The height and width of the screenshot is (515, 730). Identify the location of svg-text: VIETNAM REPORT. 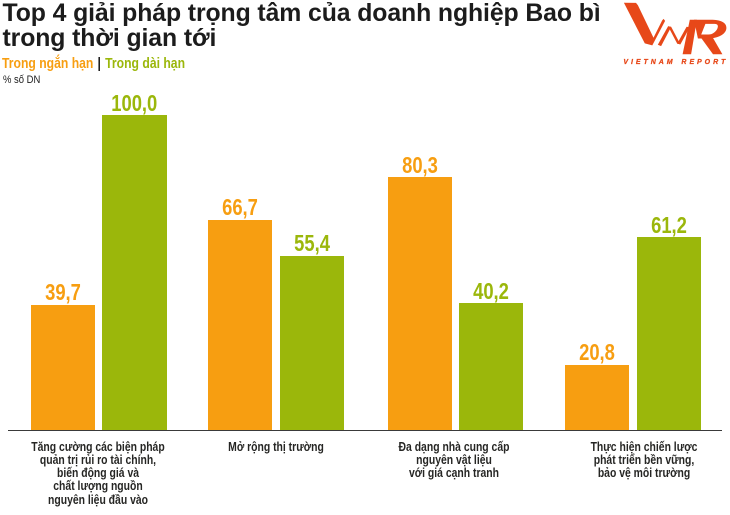
(675, 62).